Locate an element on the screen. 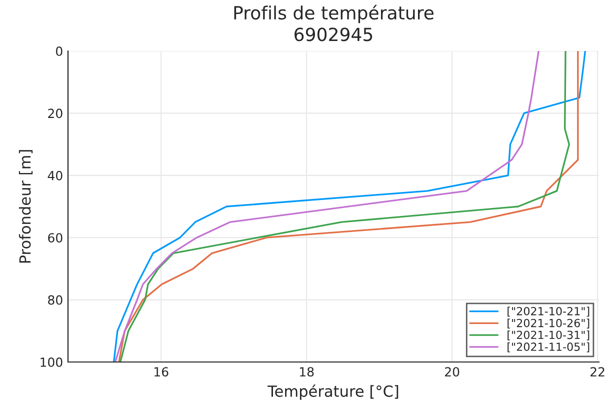 The image size is (611, 409). legend-label: ["2021-10-21"] is located at coordinates (549, 311).